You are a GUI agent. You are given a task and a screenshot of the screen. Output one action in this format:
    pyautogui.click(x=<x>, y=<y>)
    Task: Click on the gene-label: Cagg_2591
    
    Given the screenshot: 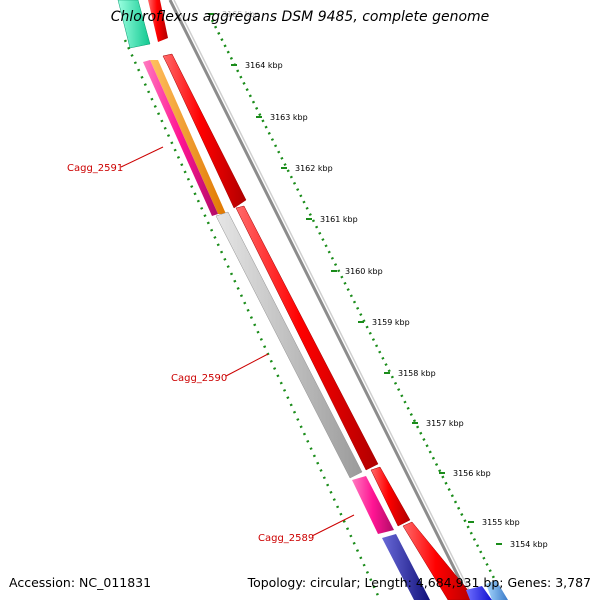 What is the action you would take?
    pyautogui.click(x=95, y=168)
    